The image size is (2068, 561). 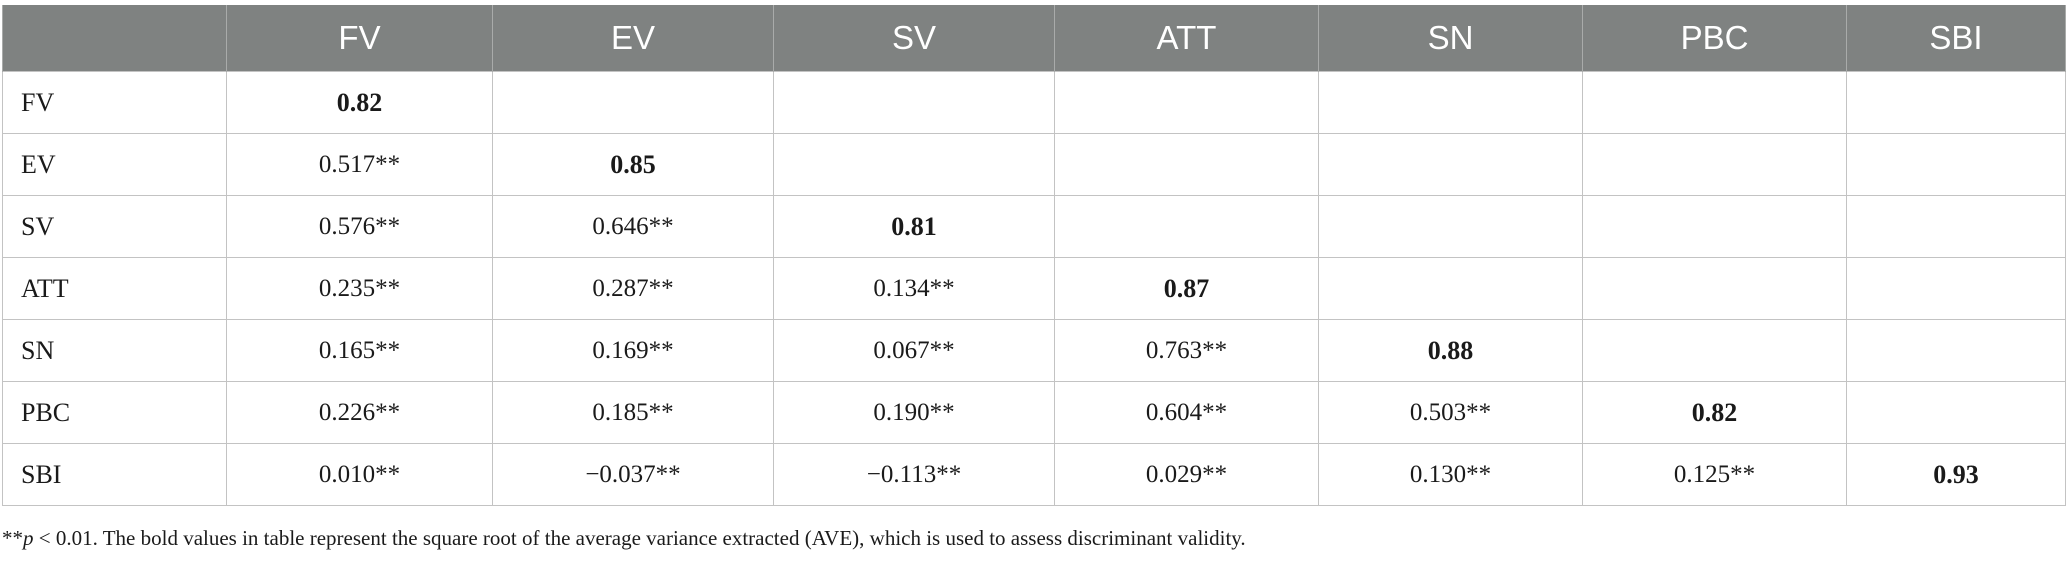 What do you see at coordinates (1186, 38) in the screenshot?
I see `header-col-att: ATT` at bounding box center [1186, 38].